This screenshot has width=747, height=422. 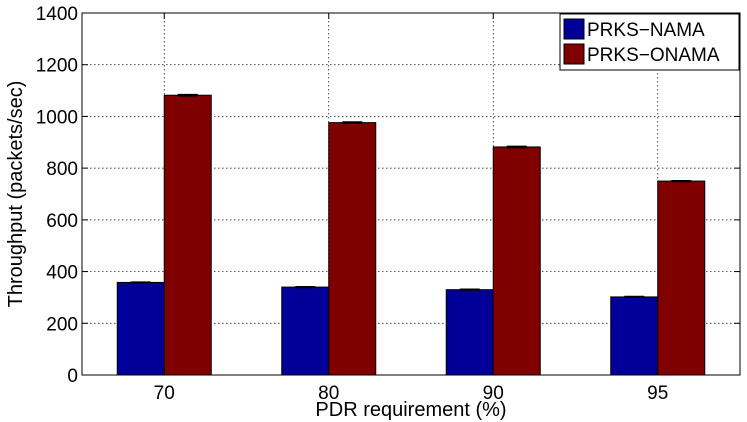 I want to click on legend-label-prks-nama: PRKS−NAMA, so click(x=646, y=30).